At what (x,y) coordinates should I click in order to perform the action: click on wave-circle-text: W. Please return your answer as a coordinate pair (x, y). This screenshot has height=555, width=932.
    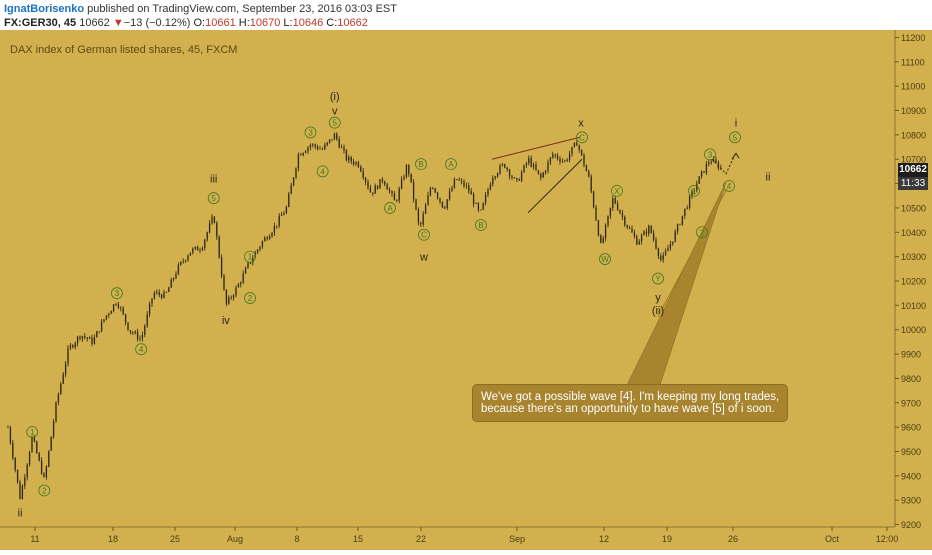
    Looking at the image, I should click on (605, 259).